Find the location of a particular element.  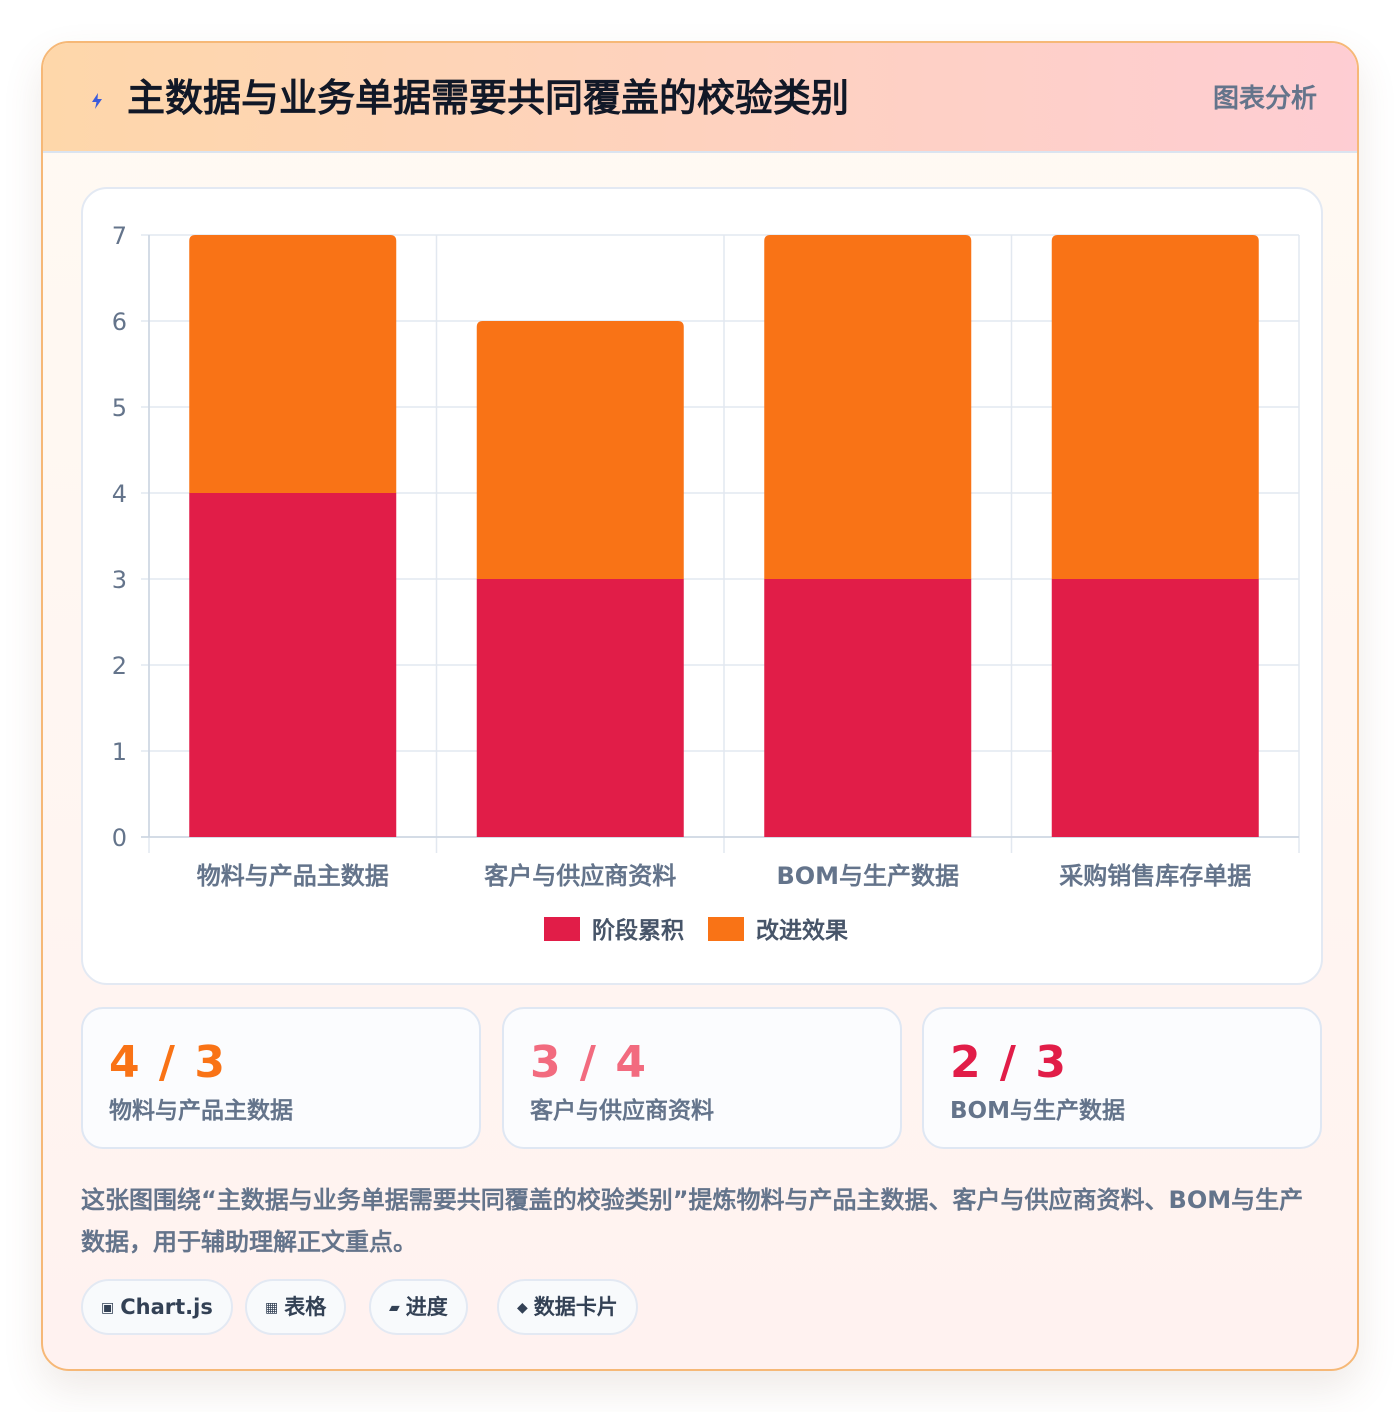

y-tick-label: 3 is located at coordinates (119, 580).